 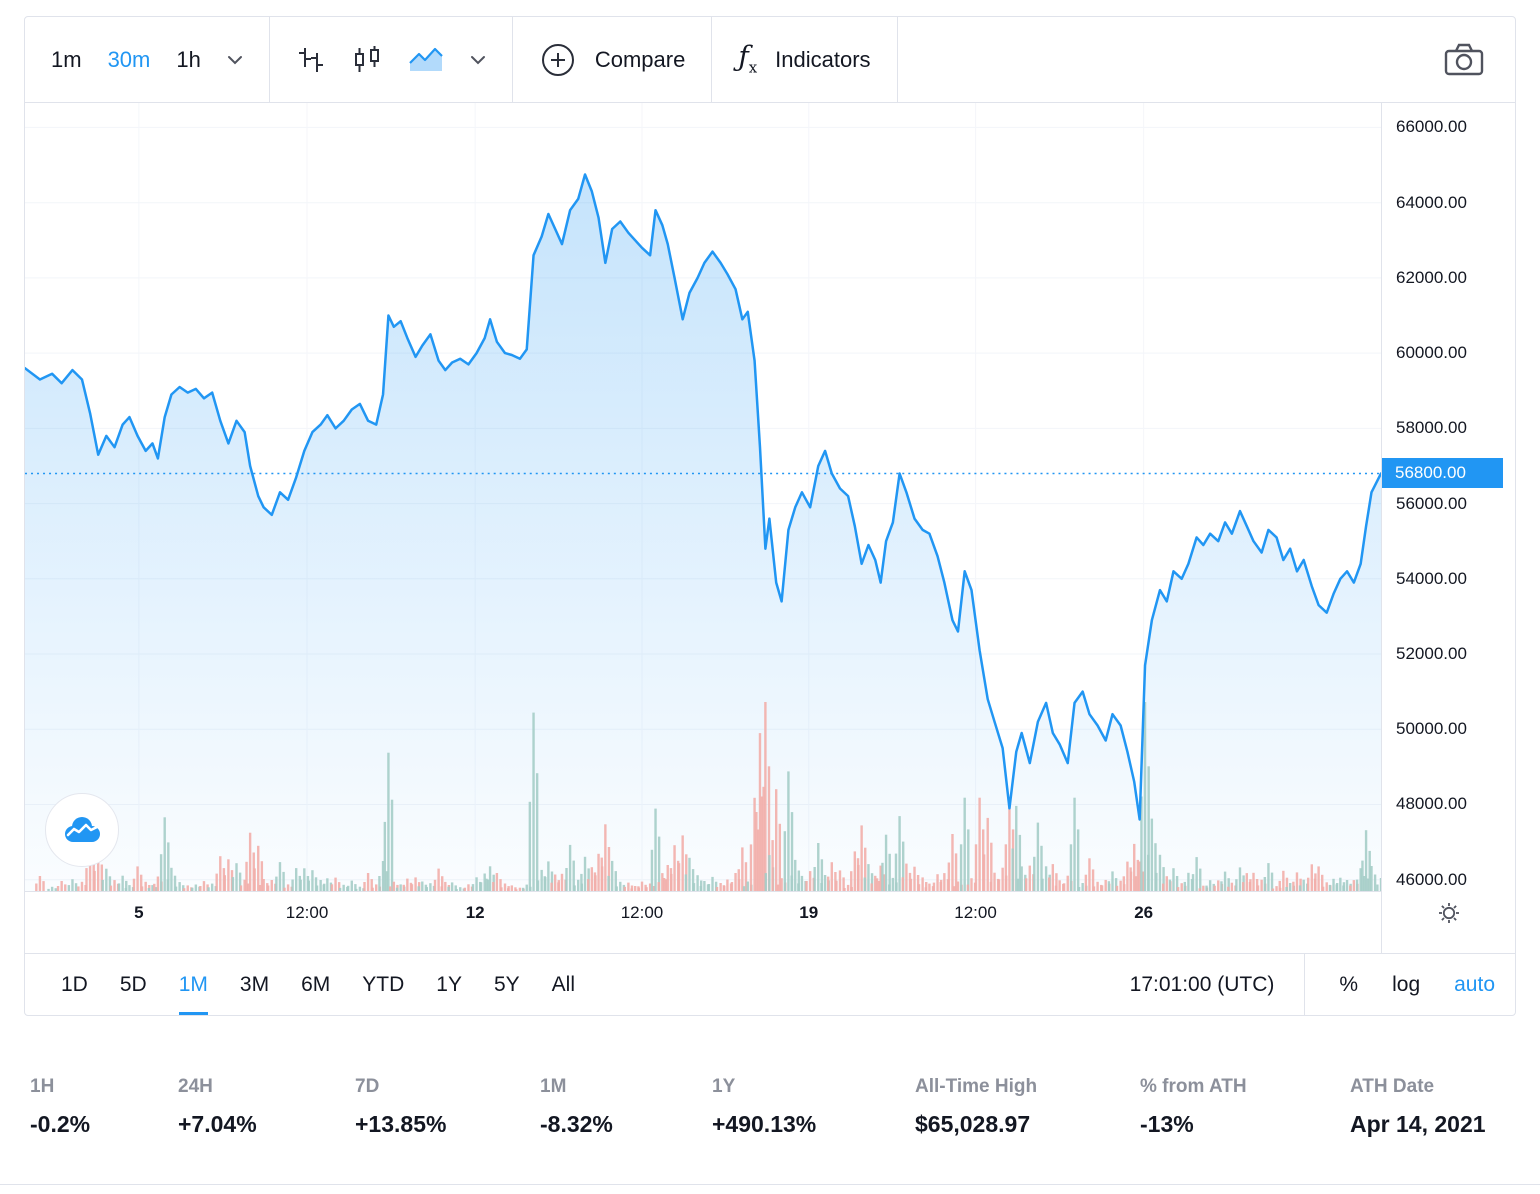 I want to click on range-6m-button: 6M, so click(x=316, y=984).